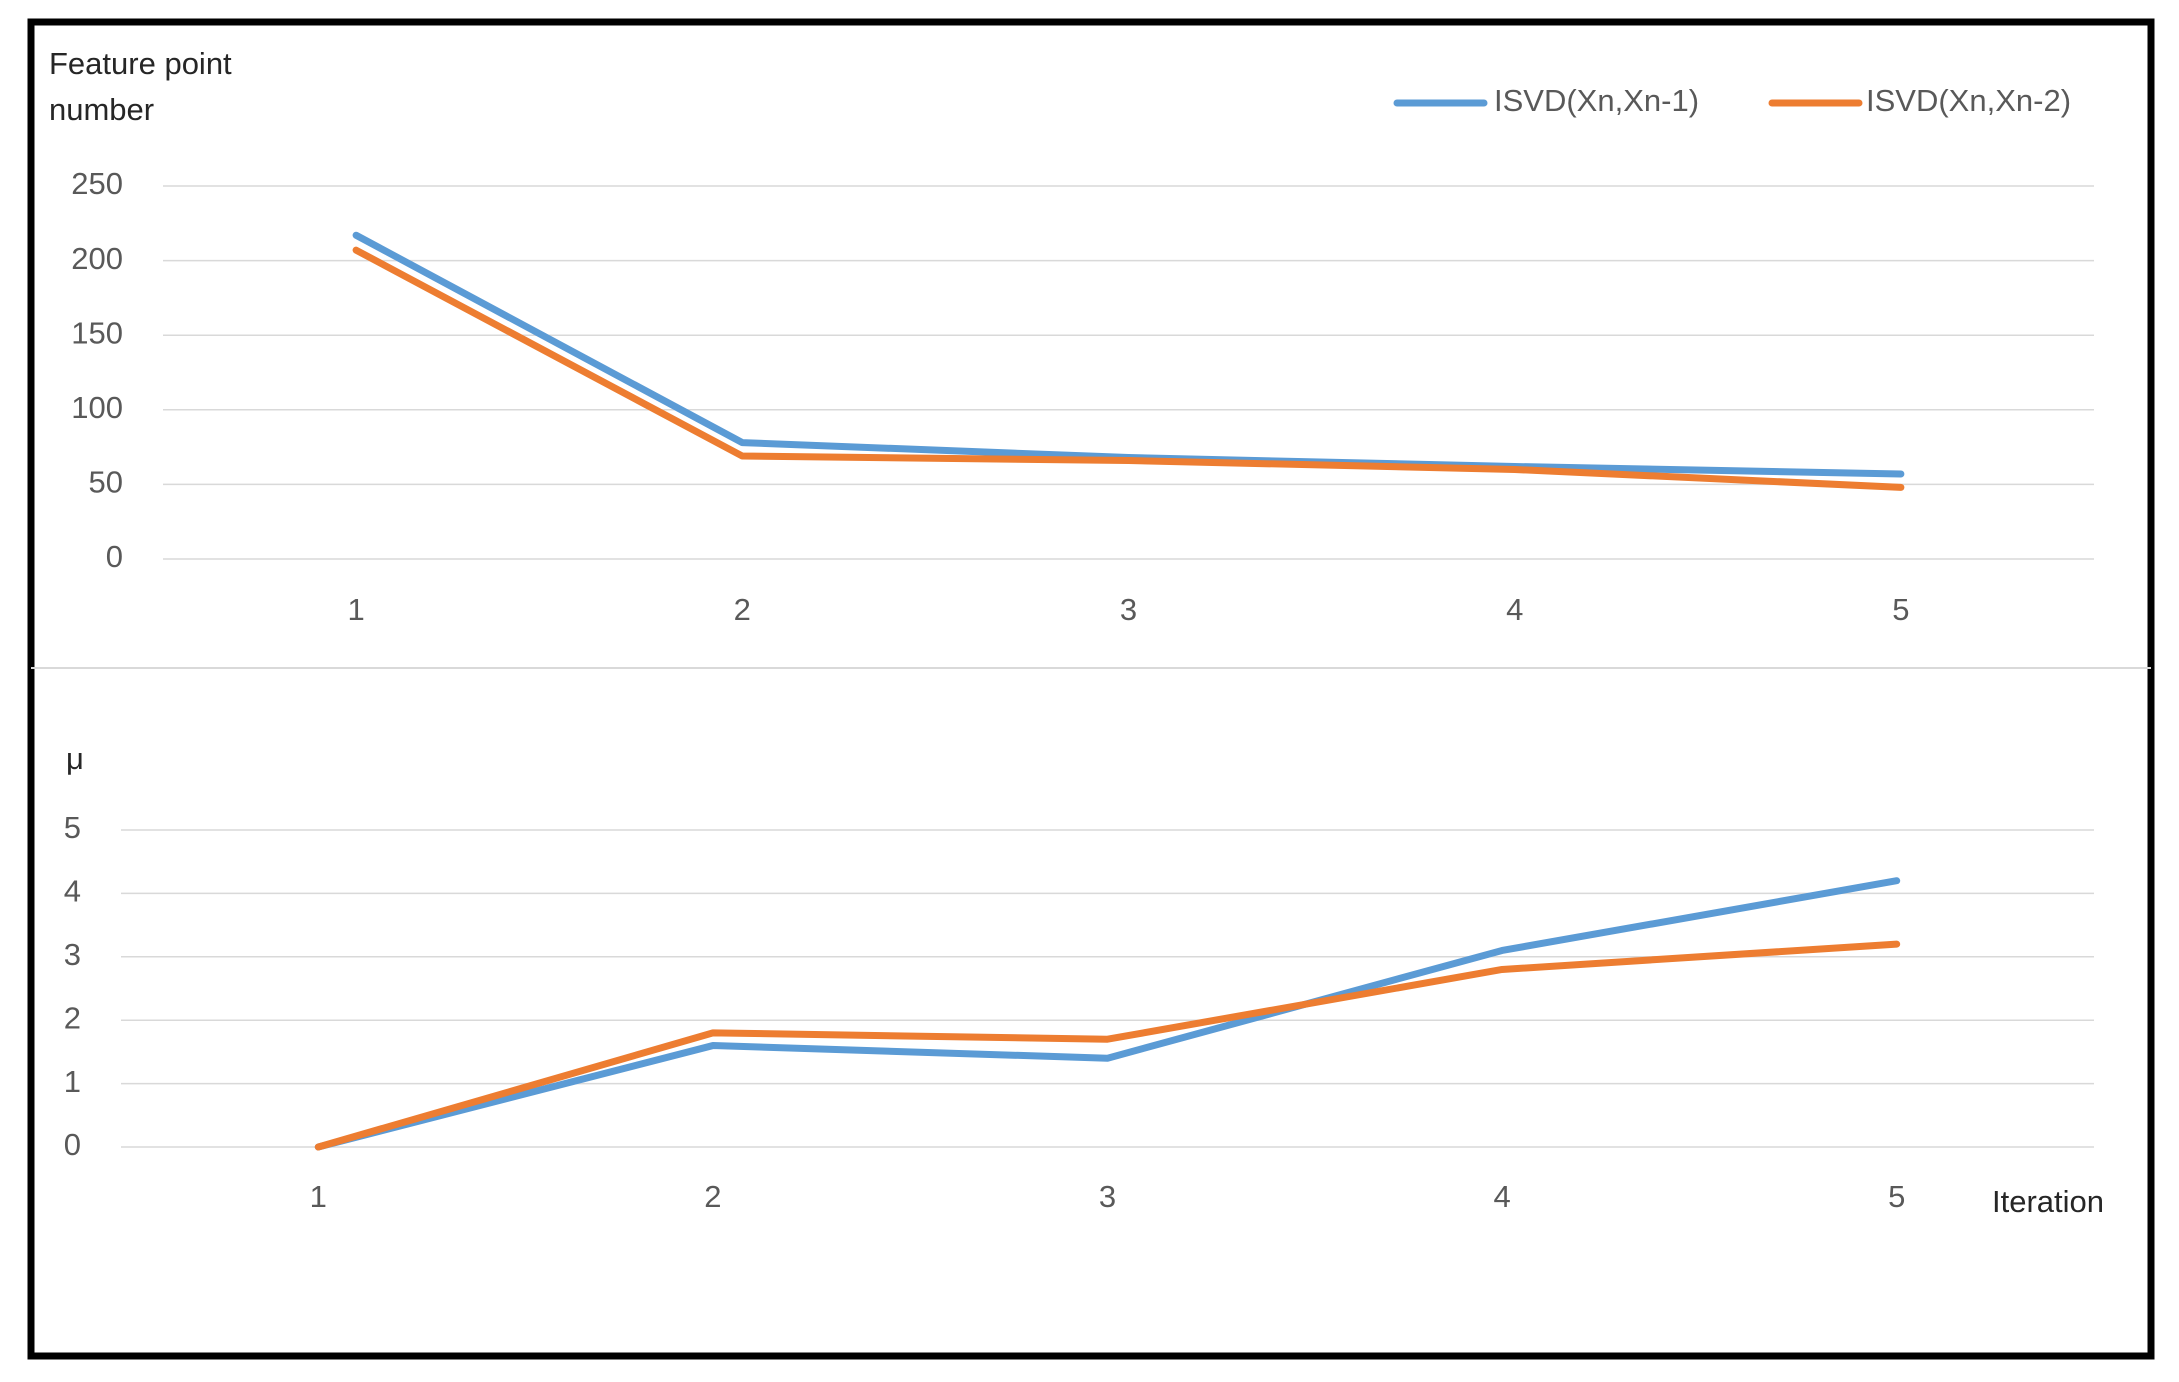 The width and height of the screenshot is (2179, 1382). What do you see at coordinates (97, 258) in the screenshot?
I see `y-tick-label: 200` at bounding box center [97, 258].